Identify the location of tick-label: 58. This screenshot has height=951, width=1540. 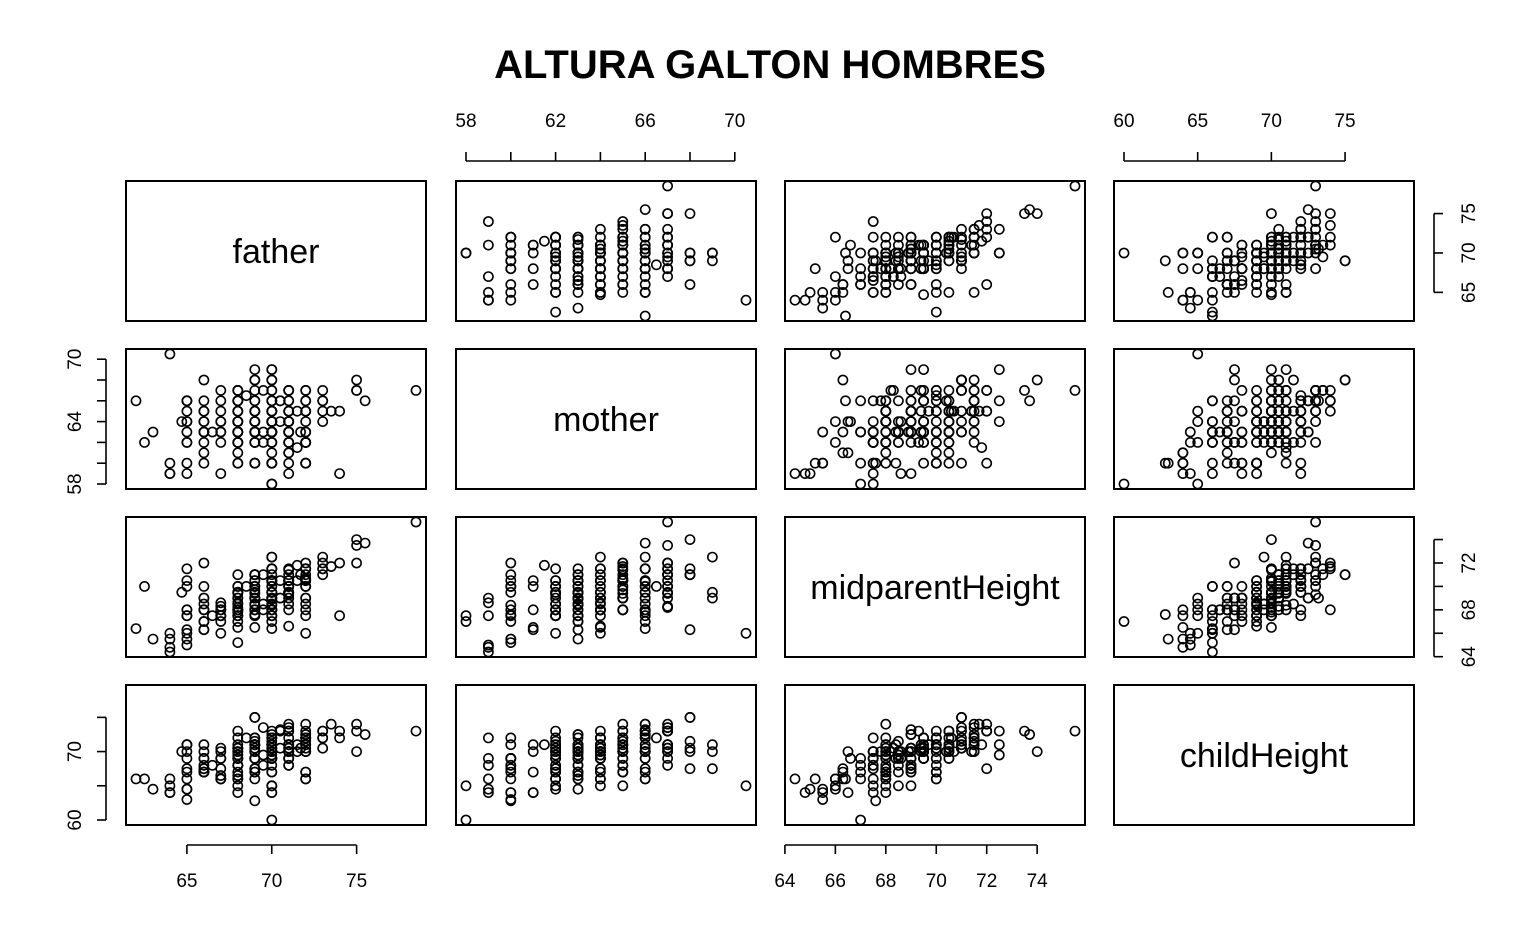
(465, 121).